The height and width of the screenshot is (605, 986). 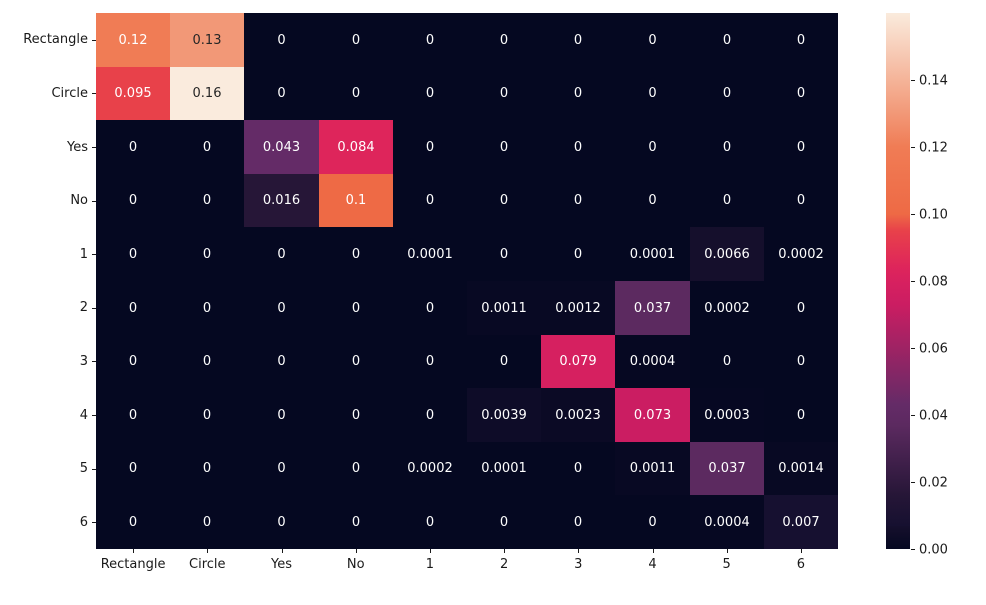 I want to click on cell-annotation: 0.1, so click(x=356, y=200).